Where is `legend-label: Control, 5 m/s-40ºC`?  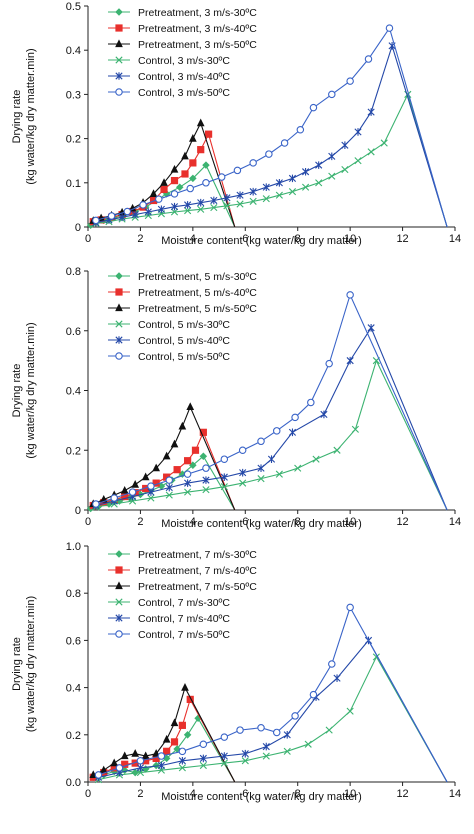 legend-label: Control, 5 m/s-40ºC is located at coordinates (184, 341).